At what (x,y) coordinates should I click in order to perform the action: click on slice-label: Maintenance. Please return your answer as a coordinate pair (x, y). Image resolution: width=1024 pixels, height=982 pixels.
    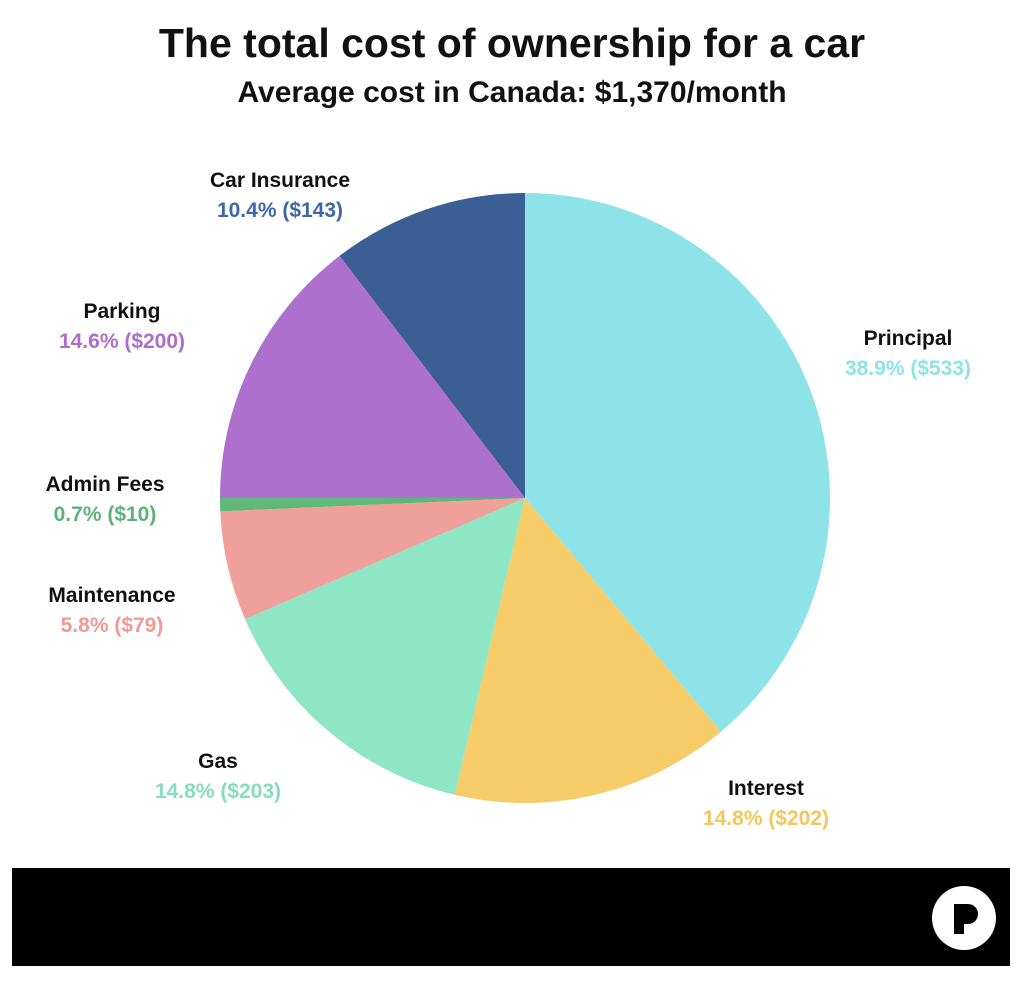
    Looking at the image, I should click on (111, 595).